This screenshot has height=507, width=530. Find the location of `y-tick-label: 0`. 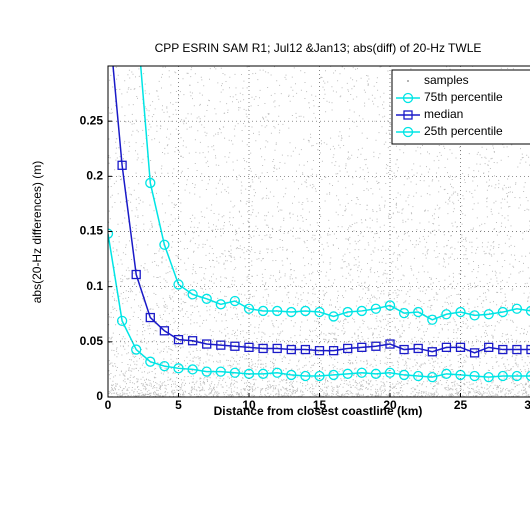

y-tick-label: 0 is located at coordinates (99, 396).